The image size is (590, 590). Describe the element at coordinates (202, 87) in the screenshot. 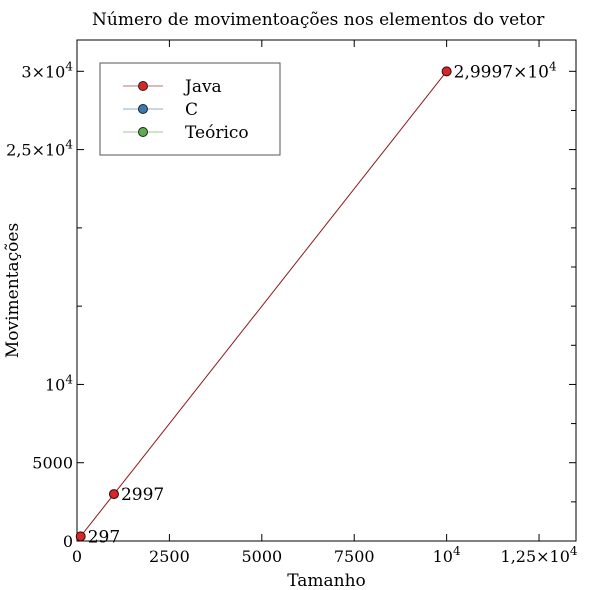

I see `legend-label: Java` at that location.